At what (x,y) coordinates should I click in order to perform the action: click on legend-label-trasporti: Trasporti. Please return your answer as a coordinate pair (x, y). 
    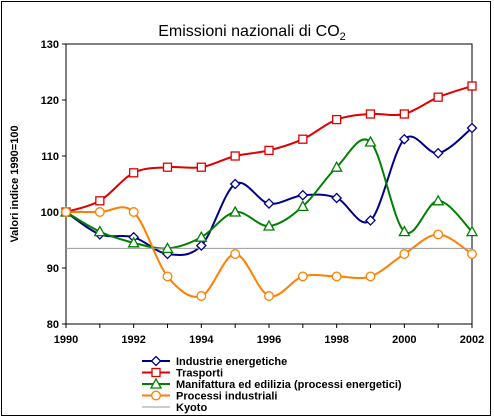
    Looking at the image, I should click on (199, 374).